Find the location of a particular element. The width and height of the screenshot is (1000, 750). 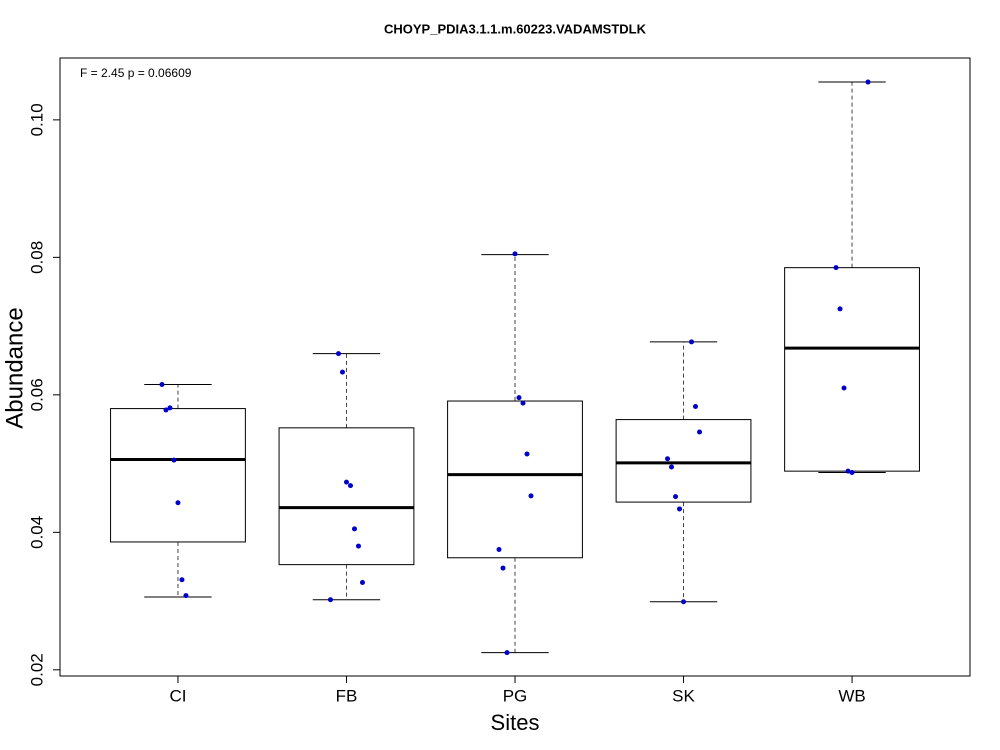

x-axis-label: Sites is located at coordinates (515, 722).